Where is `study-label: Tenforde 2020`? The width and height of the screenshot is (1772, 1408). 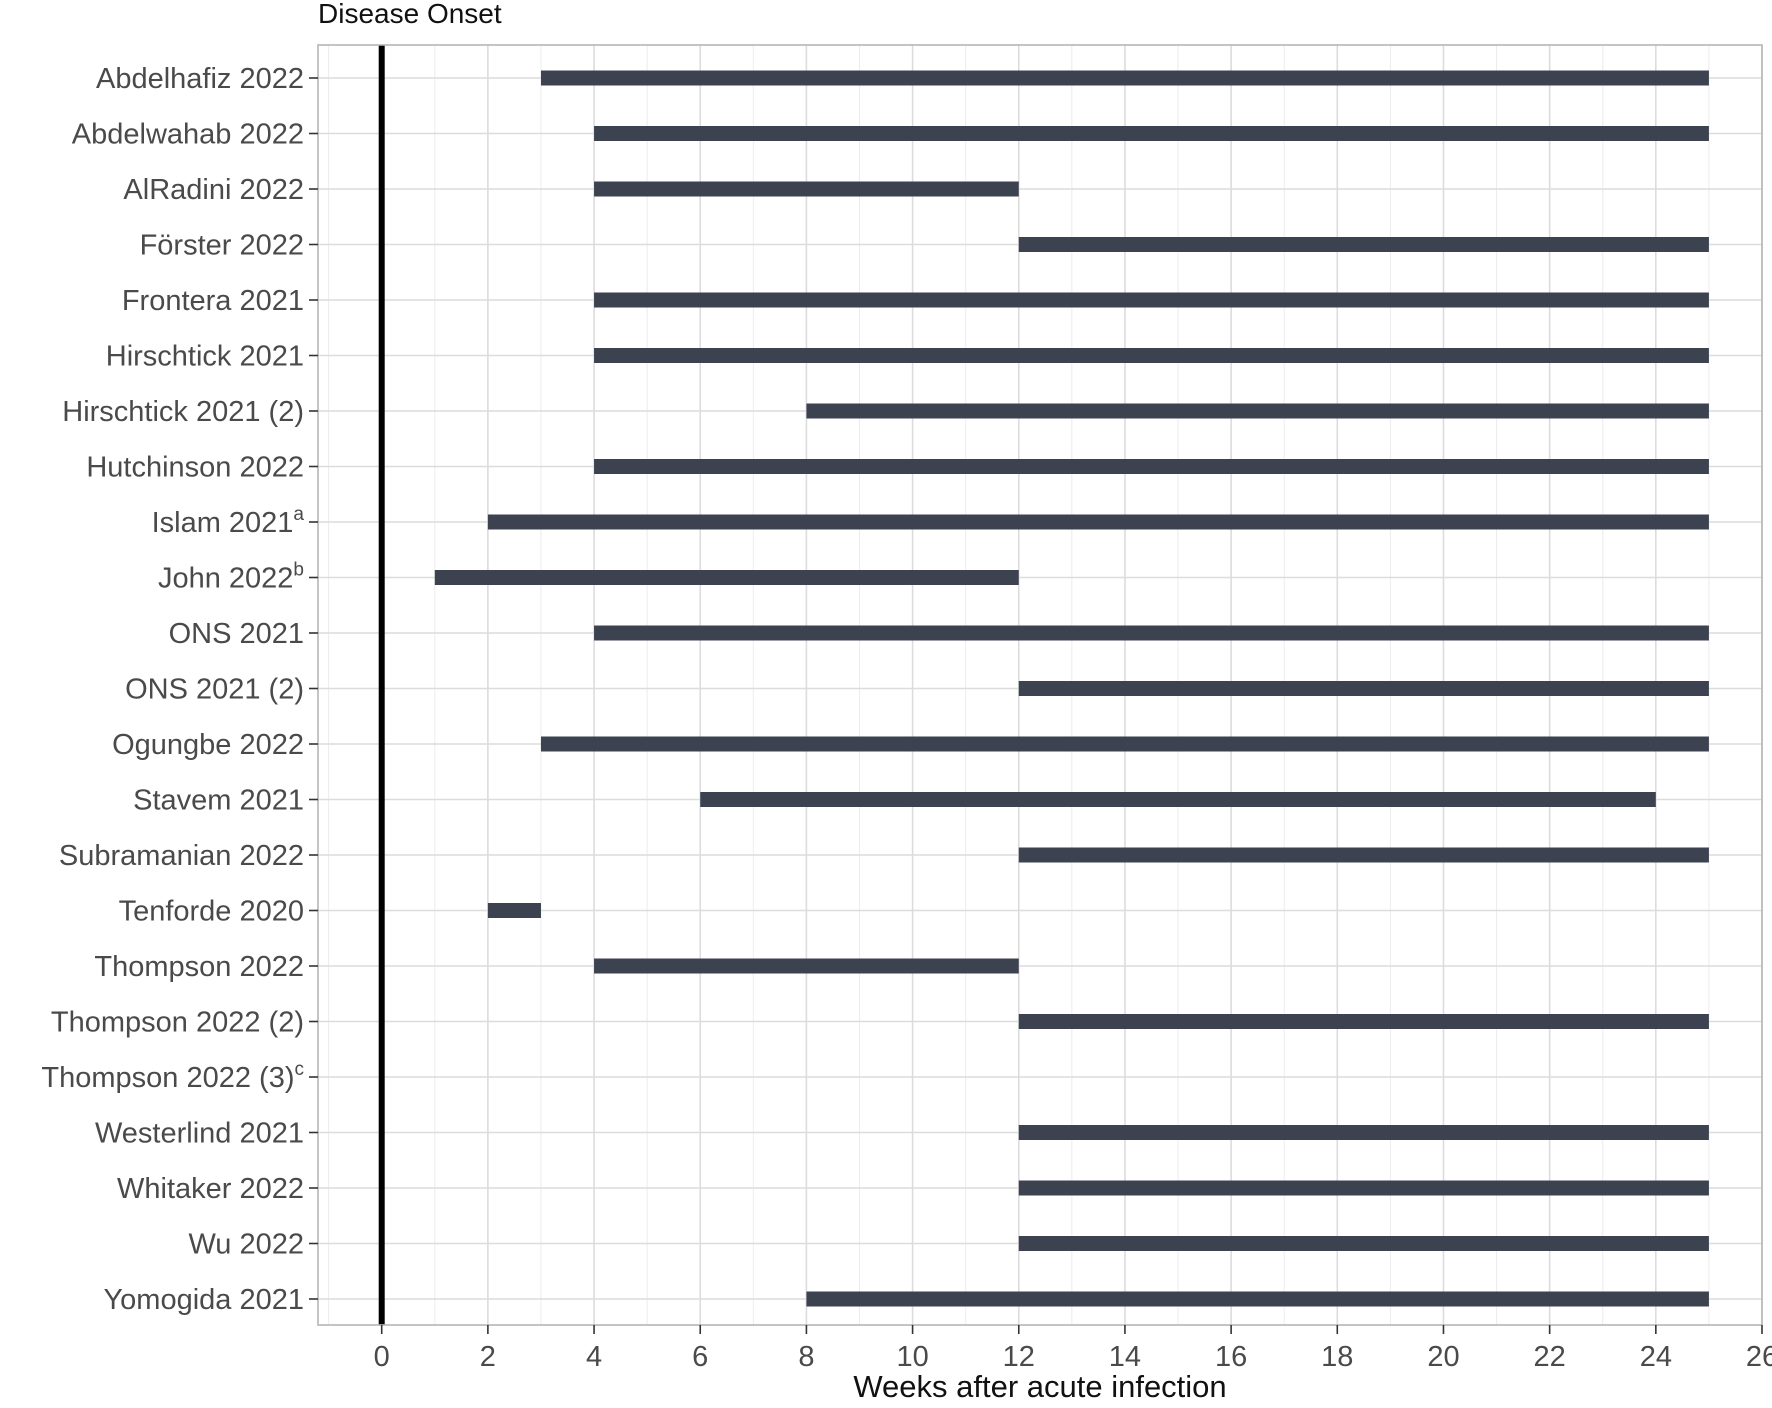 study-label: Tenforde 2020 is located at coordinates (211, 912).